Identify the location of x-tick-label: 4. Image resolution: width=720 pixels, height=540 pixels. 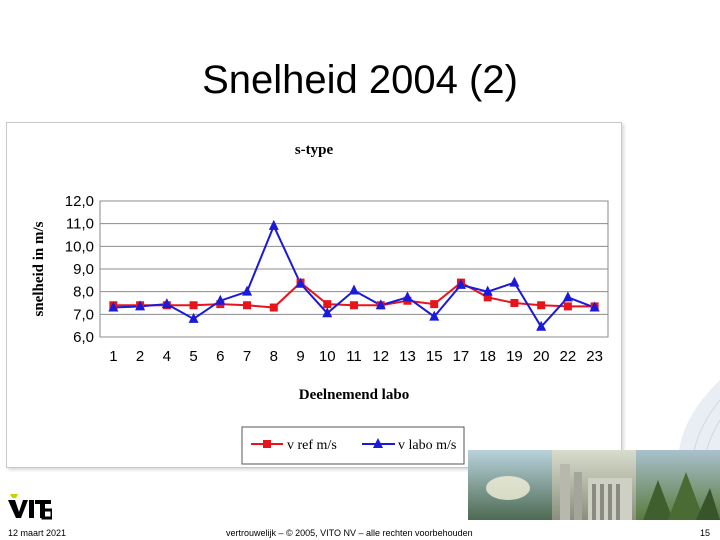
(167, 356).